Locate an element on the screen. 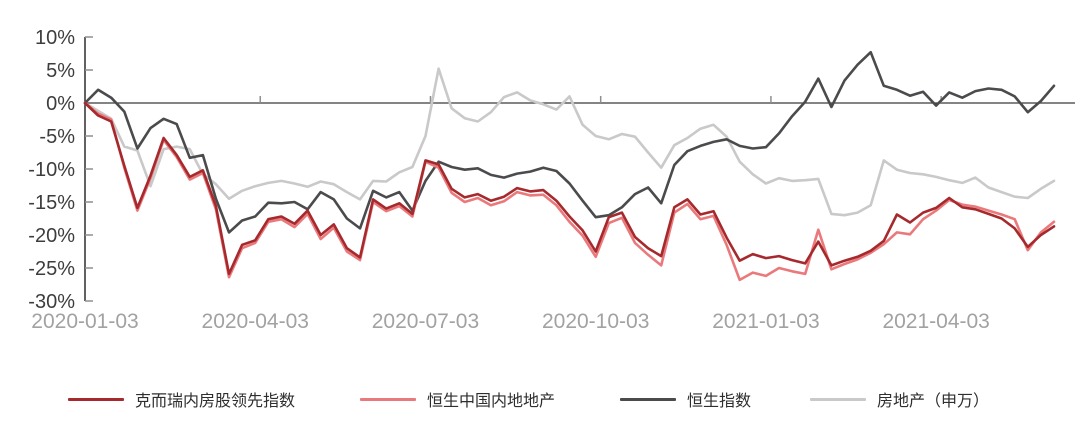 This screenshot has width=1080, height=426. y-axis: 10% 5% 0% -5% -10% -15% -20% -25% -30% is located at coordinates (60, 170).